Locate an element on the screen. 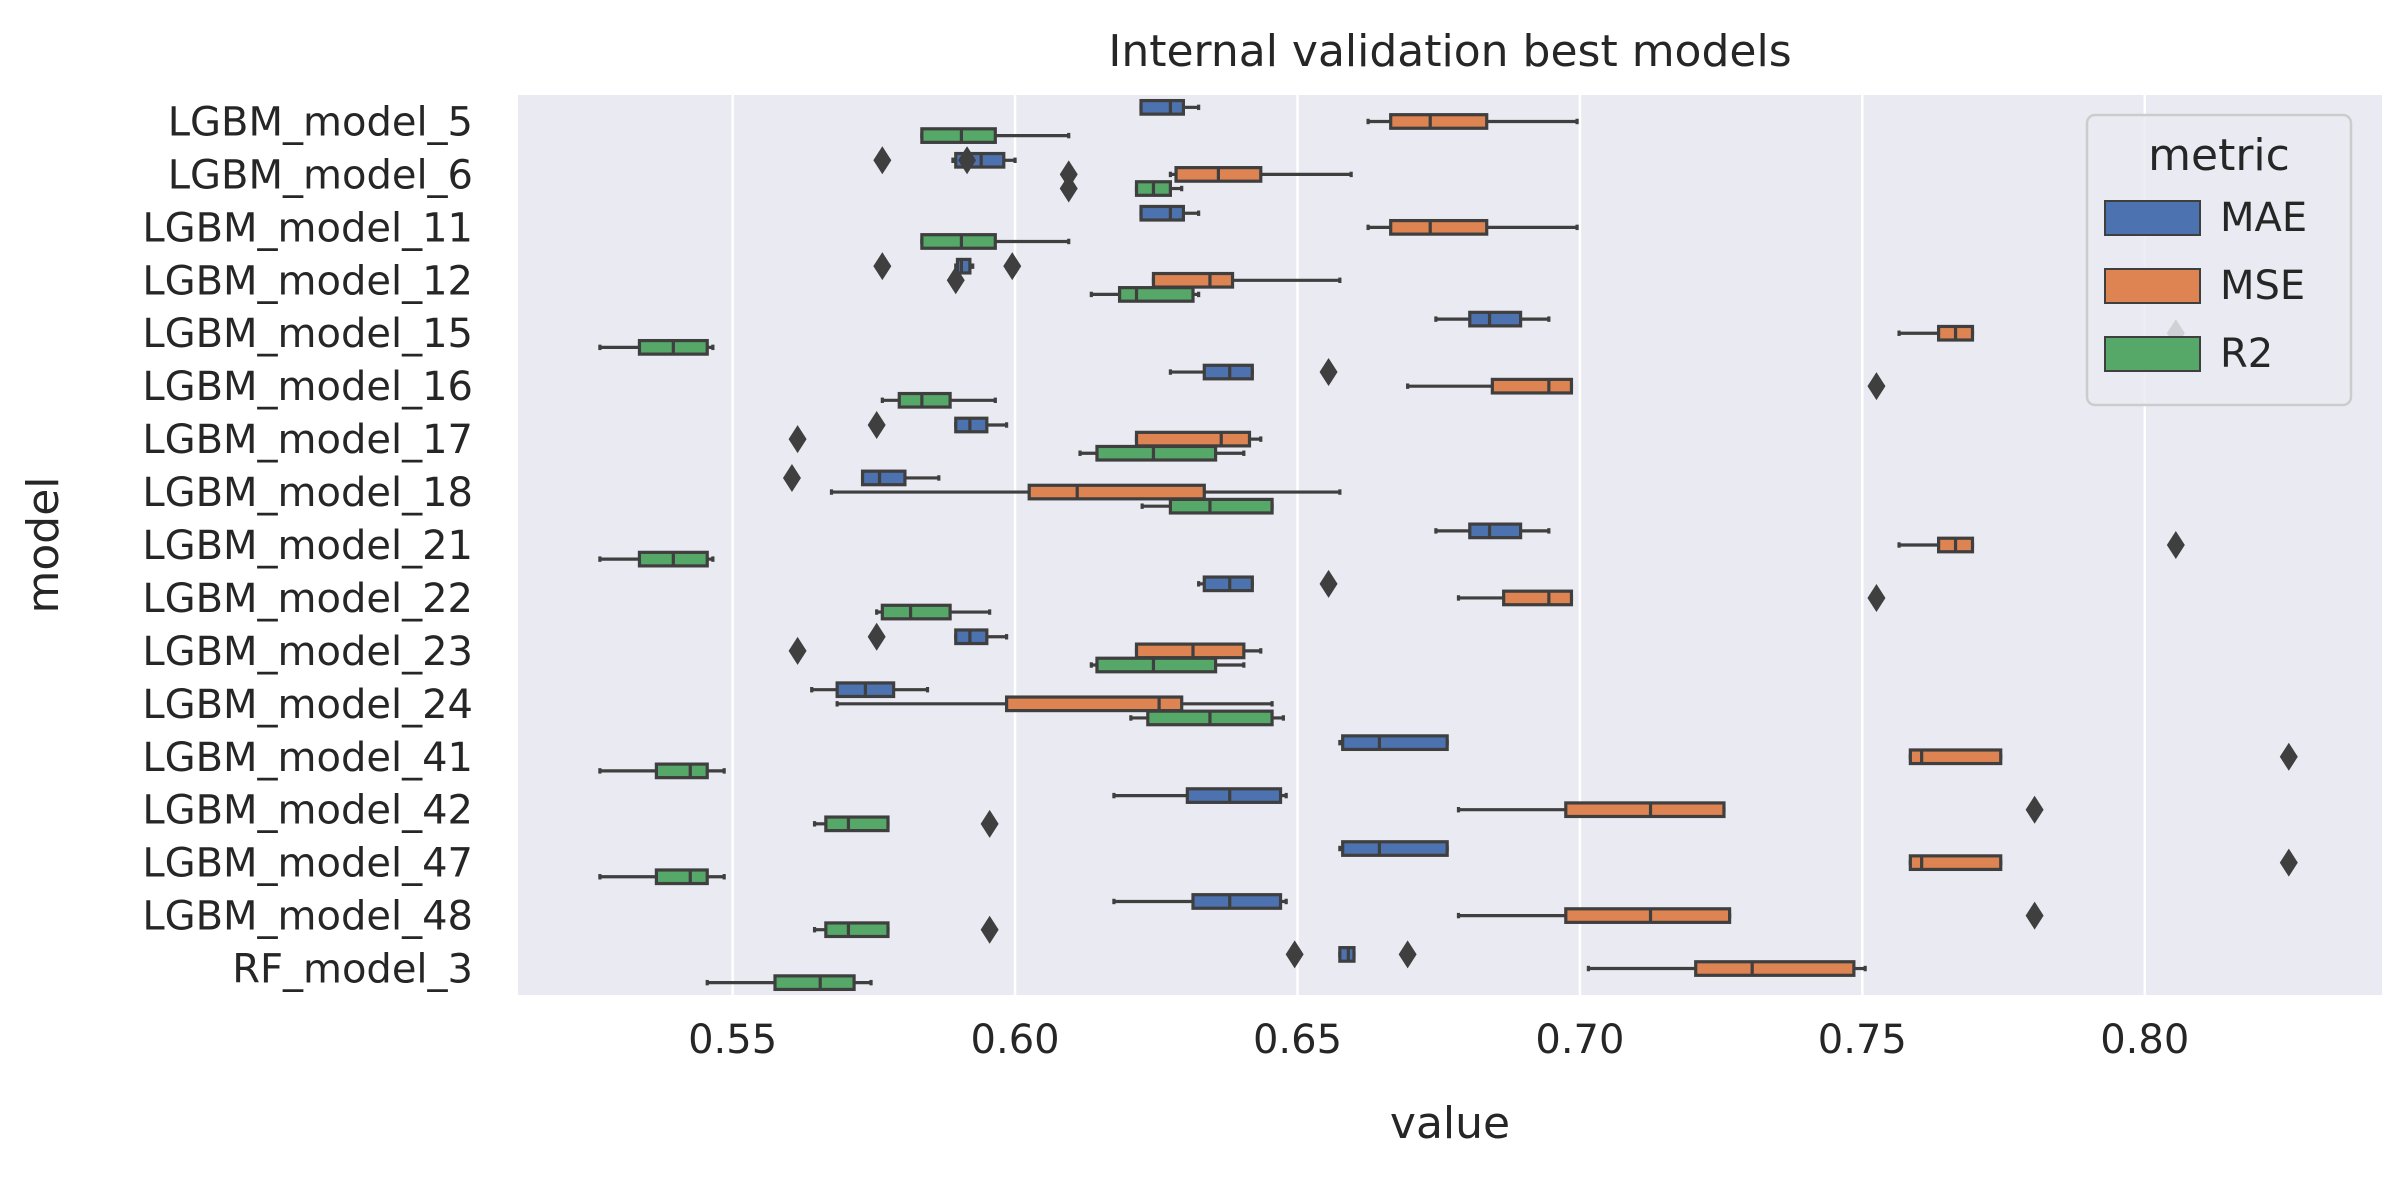 The width and height of the screenshot is (2403, 1178). y-tick-label: LGBM_model_12 is located at coordinates (307, 281).